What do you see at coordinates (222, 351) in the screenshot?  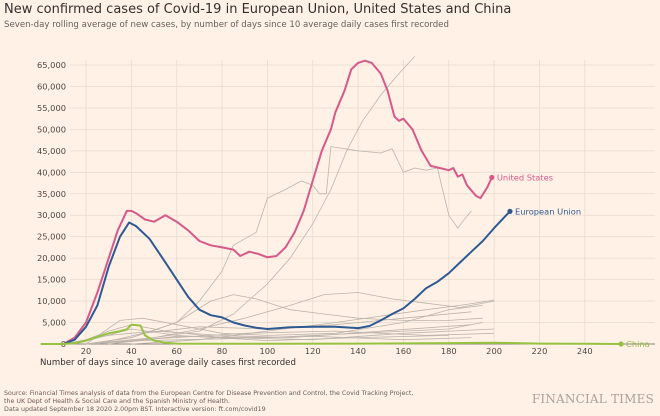 I see `x-tick-label: 80` at bounding box center [222, 351].